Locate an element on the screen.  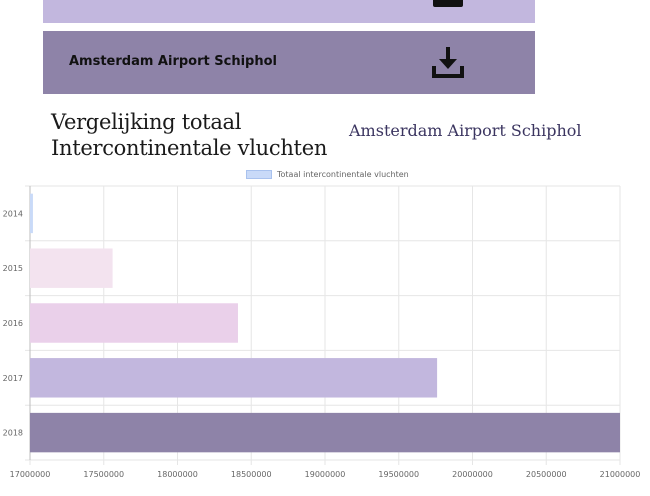
x-tick-label: 20500000 is located at coordinates (546, 474).